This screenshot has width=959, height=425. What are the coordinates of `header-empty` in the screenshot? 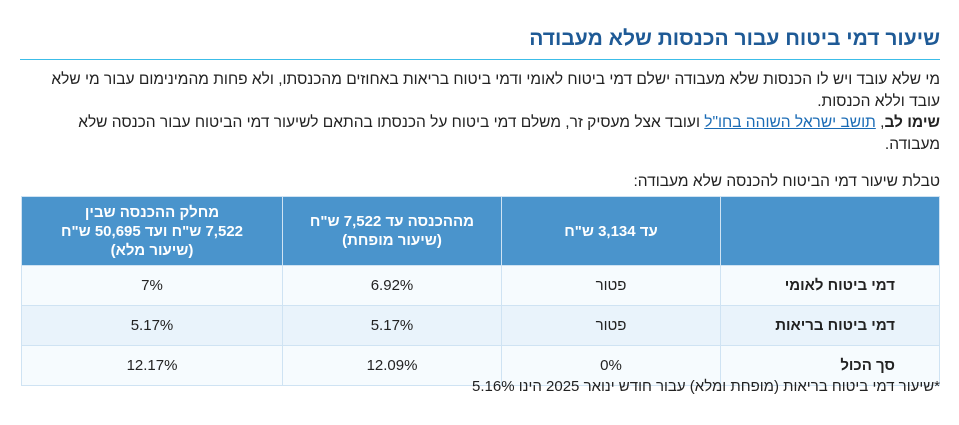 It's located at (830, 231).